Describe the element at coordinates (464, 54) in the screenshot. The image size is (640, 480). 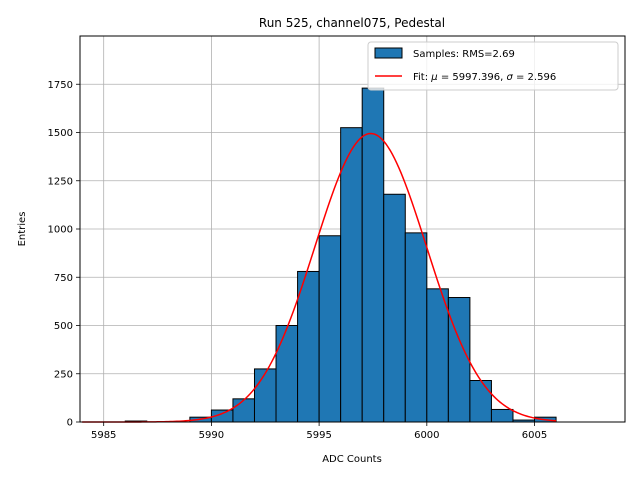
I see `legend-label-samples: Samples: RMS=2.69` at that location.